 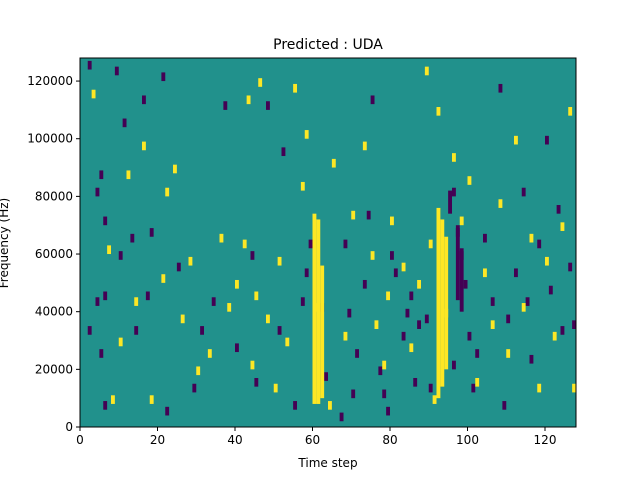 What do you see at coordinates (545, 440) in the screenshot?
I see `x-tick-label: 120` at bounding box center [545, 440].